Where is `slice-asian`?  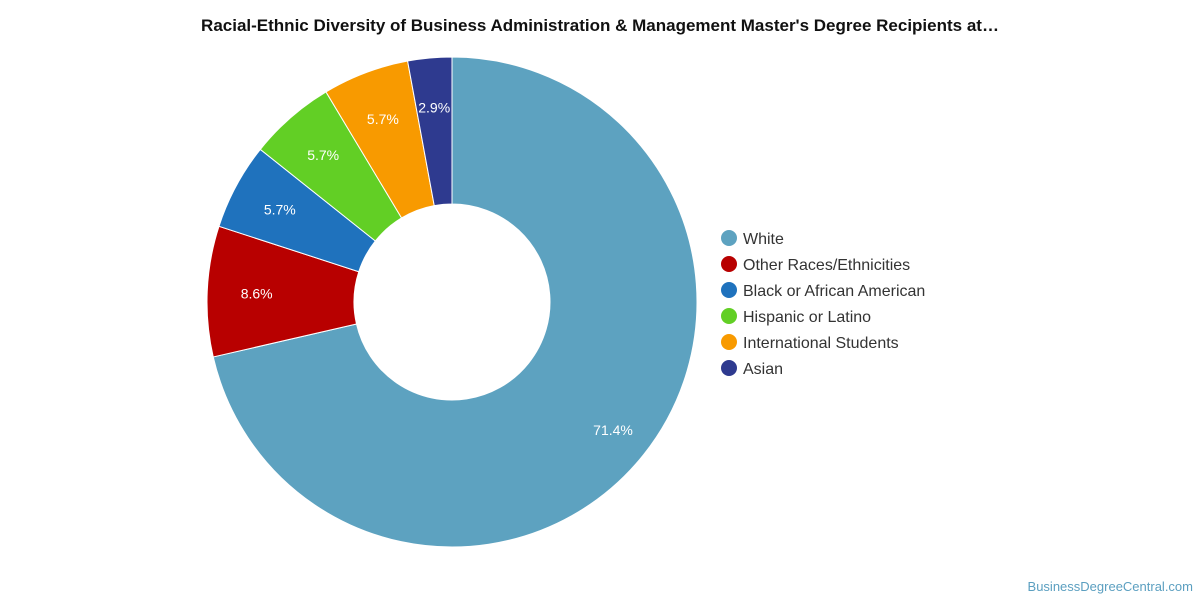
slice-asian is located at coordinates (430, 131).